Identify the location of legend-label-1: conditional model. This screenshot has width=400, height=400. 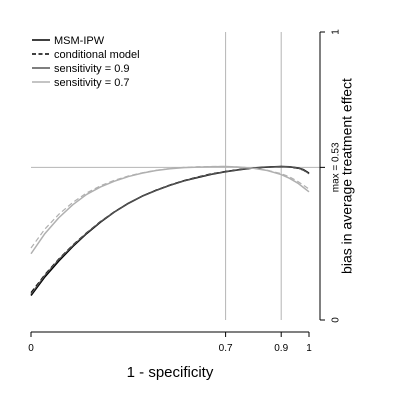
(97, 55).